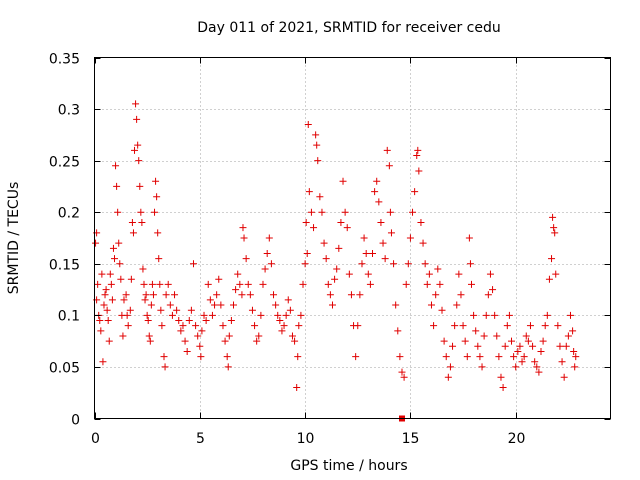 The image size is (640, 480). What do you see at coordinates (200, 439) in the screenshot?
I see `x-tick-label: 5` at bounding box center [200, 439].